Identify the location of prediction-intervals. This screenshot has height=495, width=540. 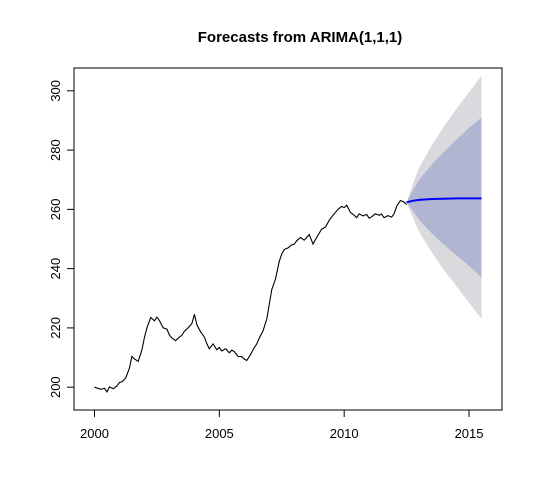
(444, 197).